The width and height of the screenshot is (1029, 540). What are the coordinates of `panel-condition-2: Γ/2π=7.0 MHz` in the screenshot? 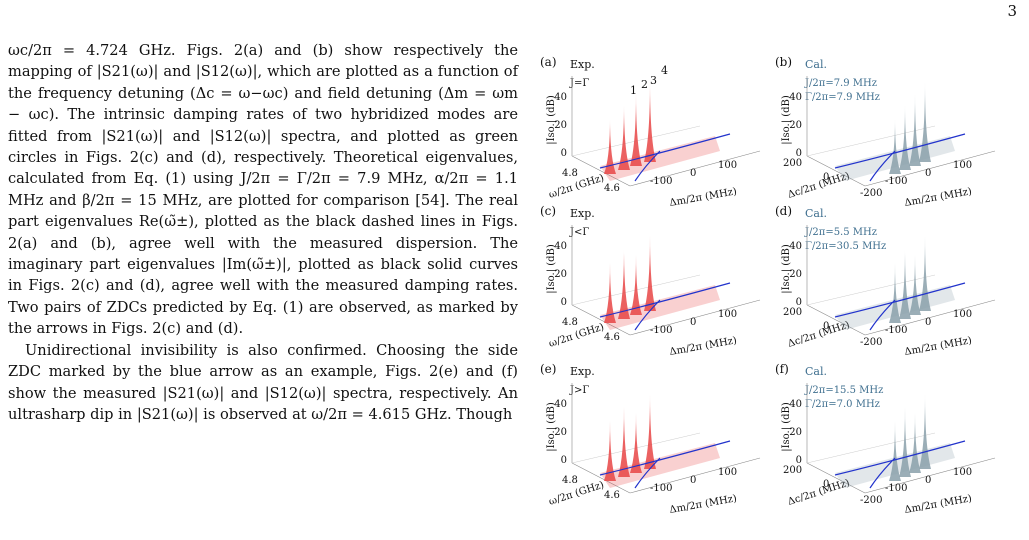 It's located at (842, 404).